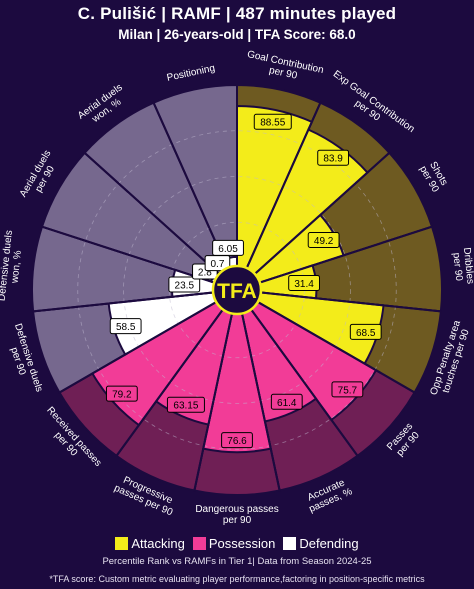  I want to click on legend-item-defending: Defending, so click(321, 543).